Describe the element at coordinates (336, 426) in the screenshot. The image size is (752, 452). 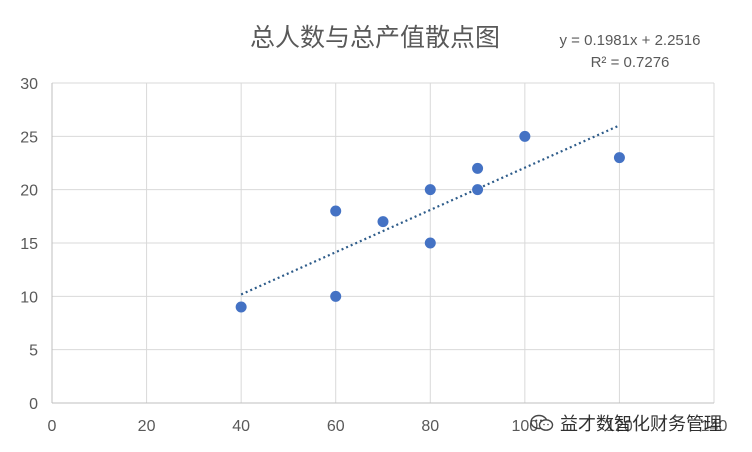
I see `x-tick-label: 60` at that location.